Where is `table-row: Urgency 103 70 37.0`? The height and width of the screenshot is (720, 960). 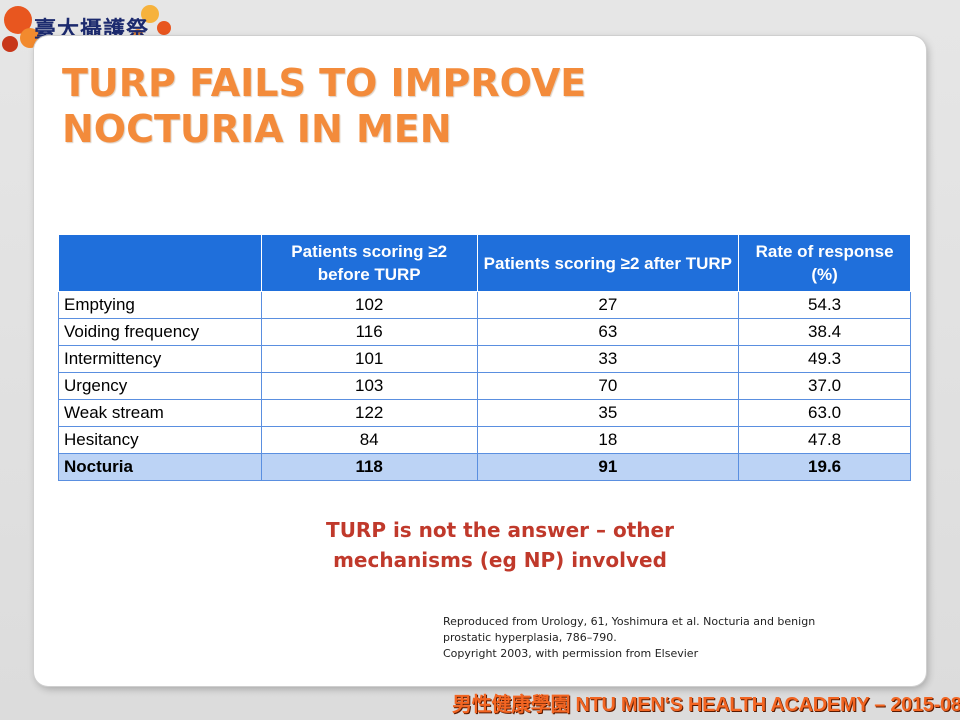 table-row: Urgency 103 70 37.0 is located at coordinates (484, 386).